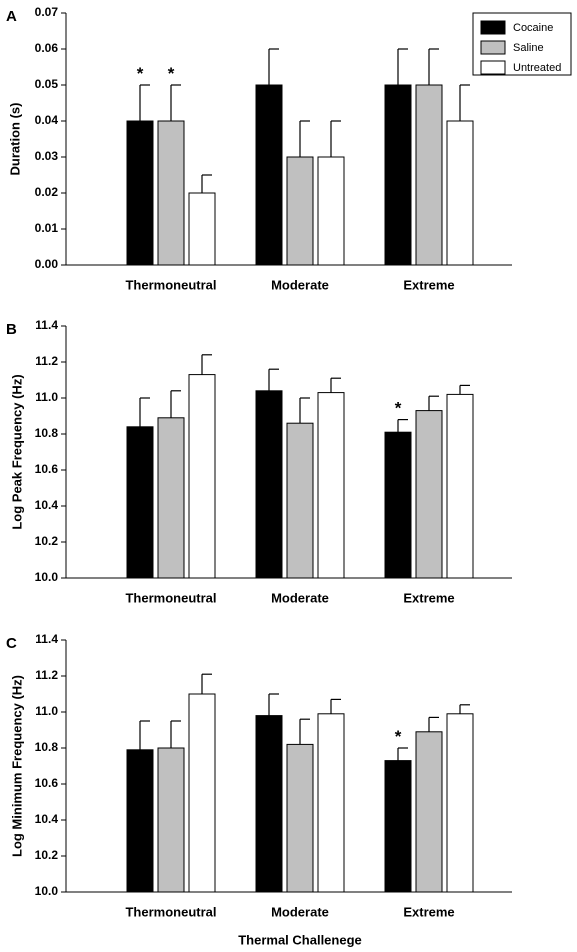  Describe the element at coordinates (47, 156) in the screenshot. I see `y-tick-label: 0.03` at that location.